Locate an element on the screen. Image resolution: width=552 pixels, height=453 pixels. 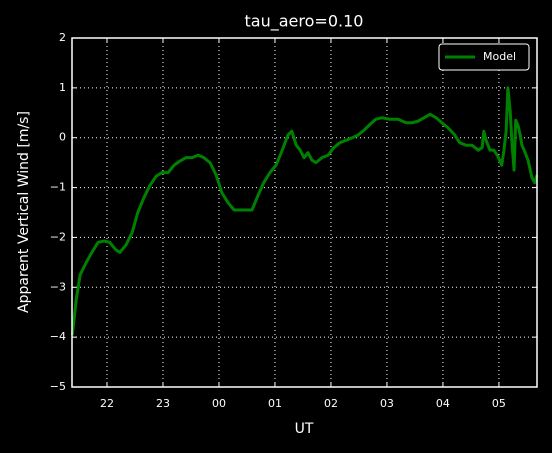
x-tick-label: 04 is located at coordinates (443, 403).